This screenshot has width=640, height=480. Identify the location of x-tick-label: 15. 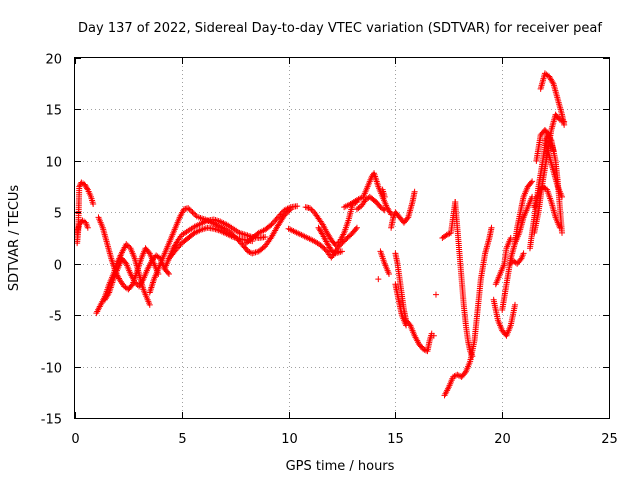
(395, 439).